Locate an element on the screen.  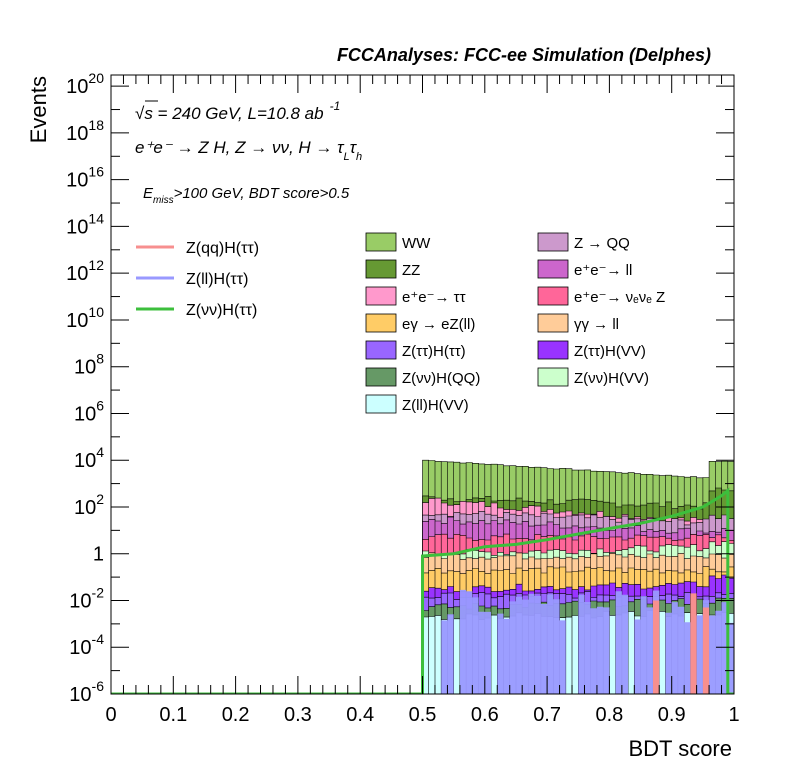
legend-line-label: Z(νν)H(ττ) is located at coordinates (221, 310).